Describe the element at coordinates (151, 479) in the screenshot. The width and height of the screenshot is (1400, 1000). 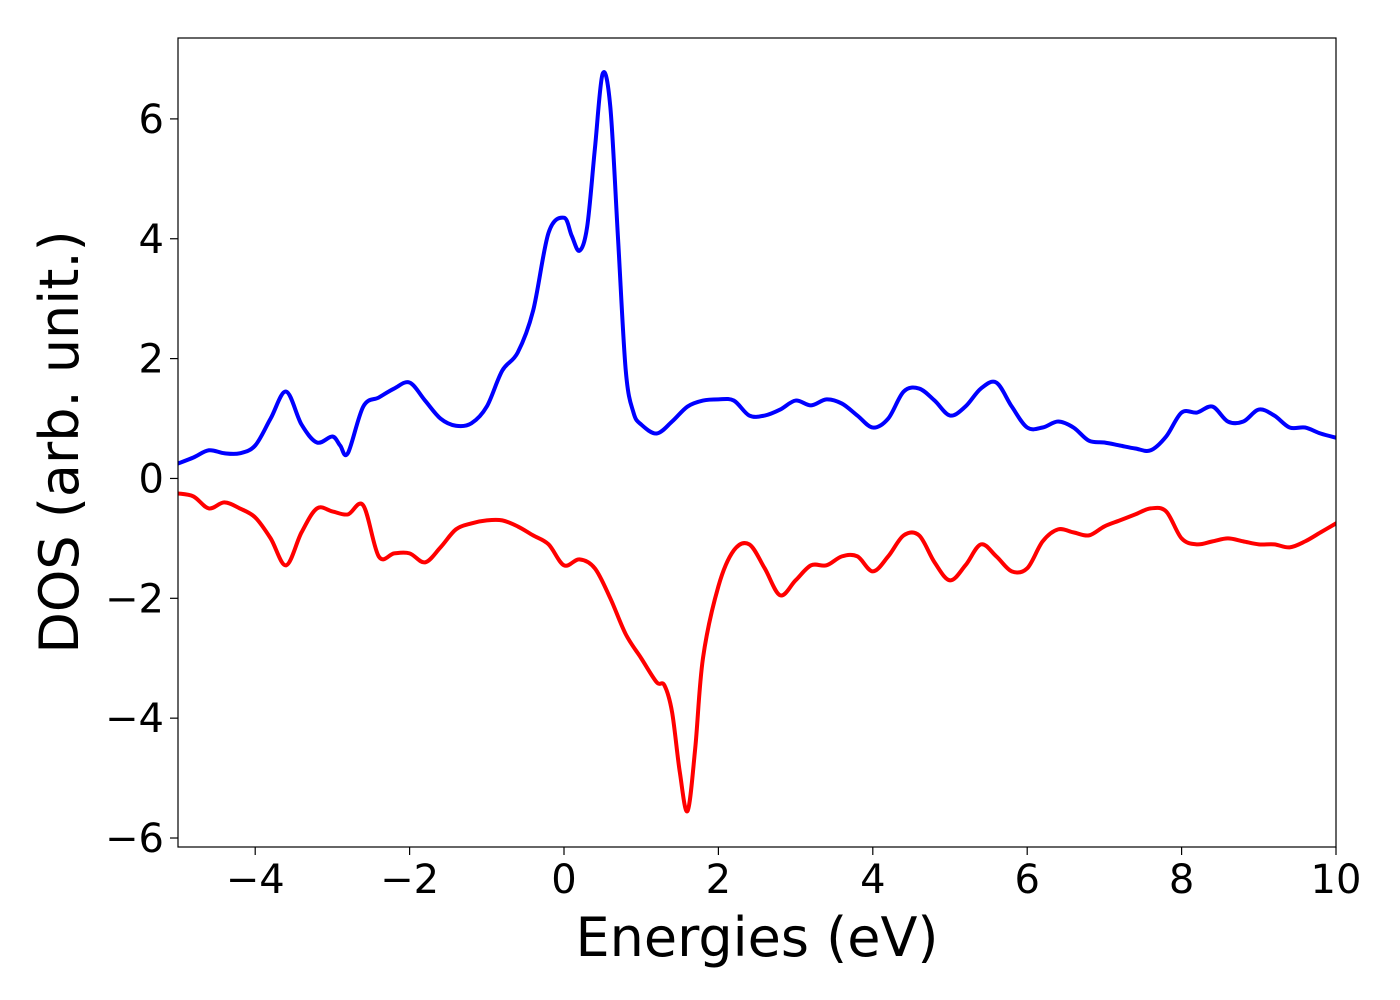
I see `y-tick-label: 0` at that location.